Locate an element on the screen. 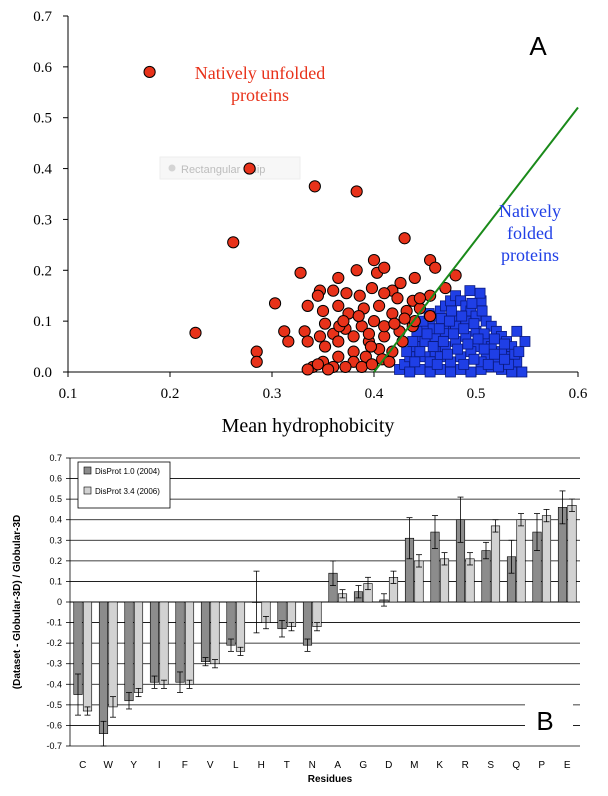 The height and width of the screenshot is (796, 608). x-tick-label: A is located at coordinates (337, 765).